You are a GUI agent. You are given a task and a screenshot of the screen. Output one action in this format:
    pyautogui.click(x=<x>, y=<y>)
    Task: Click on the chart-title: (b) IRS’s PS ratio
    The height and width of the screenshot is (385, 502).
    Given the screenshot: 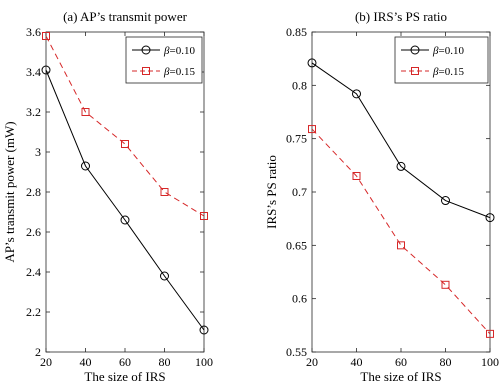 What is the action you would take?
    pyautogui.click(x=401, y=16)
    